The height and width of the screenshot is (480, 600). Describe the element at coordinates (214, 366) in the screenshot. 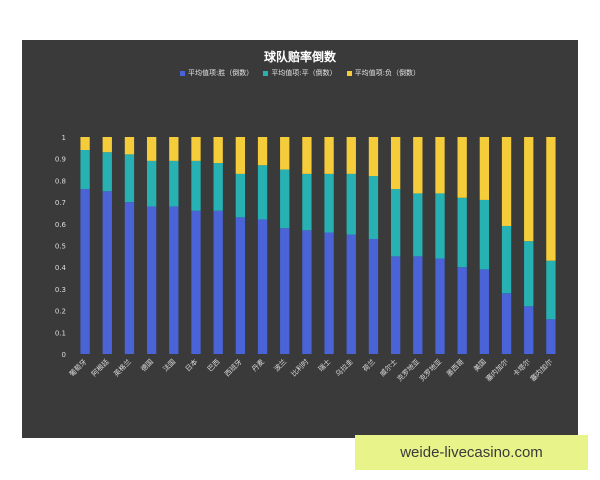

I see `x-tick-label: 巴西` at that location.